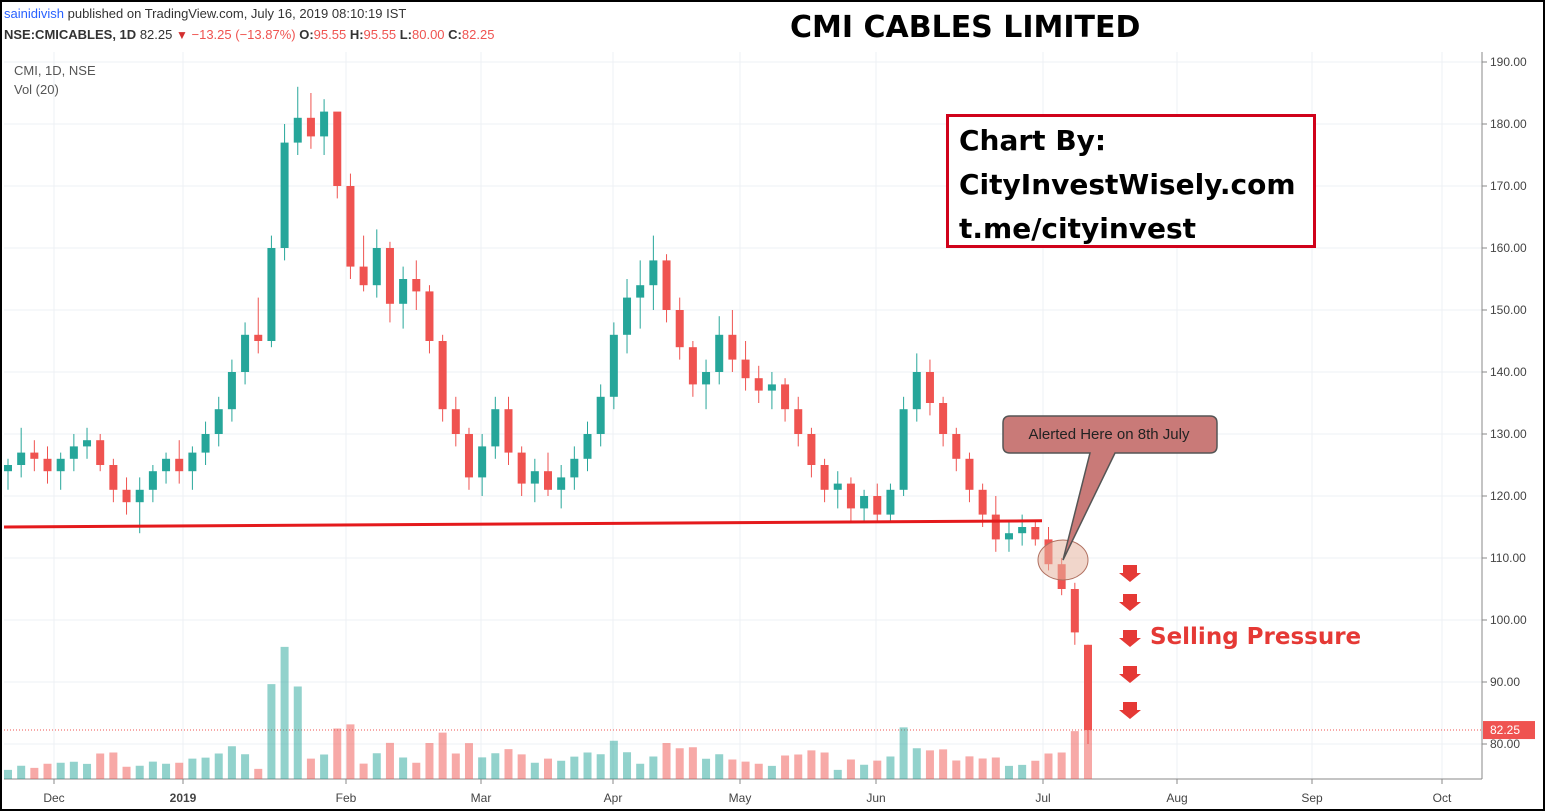 Image resolution: width=1545 pixels, height=811 pixels. Describe the element at coordinates (1505, 682) in the screenshot. I see `price-tick-label: 90.00` at that location.